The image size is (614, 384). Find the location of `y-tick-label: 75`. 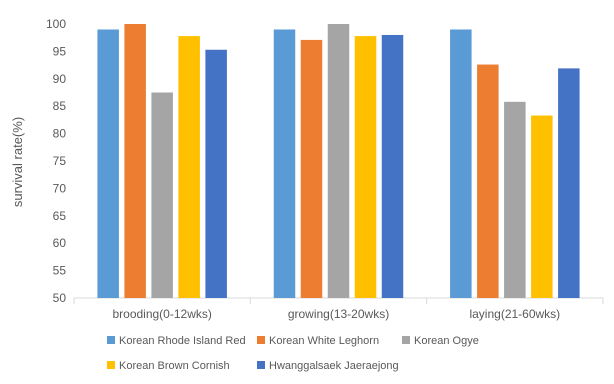

y-tick-label: 75 is located at coordinates (60, 161).